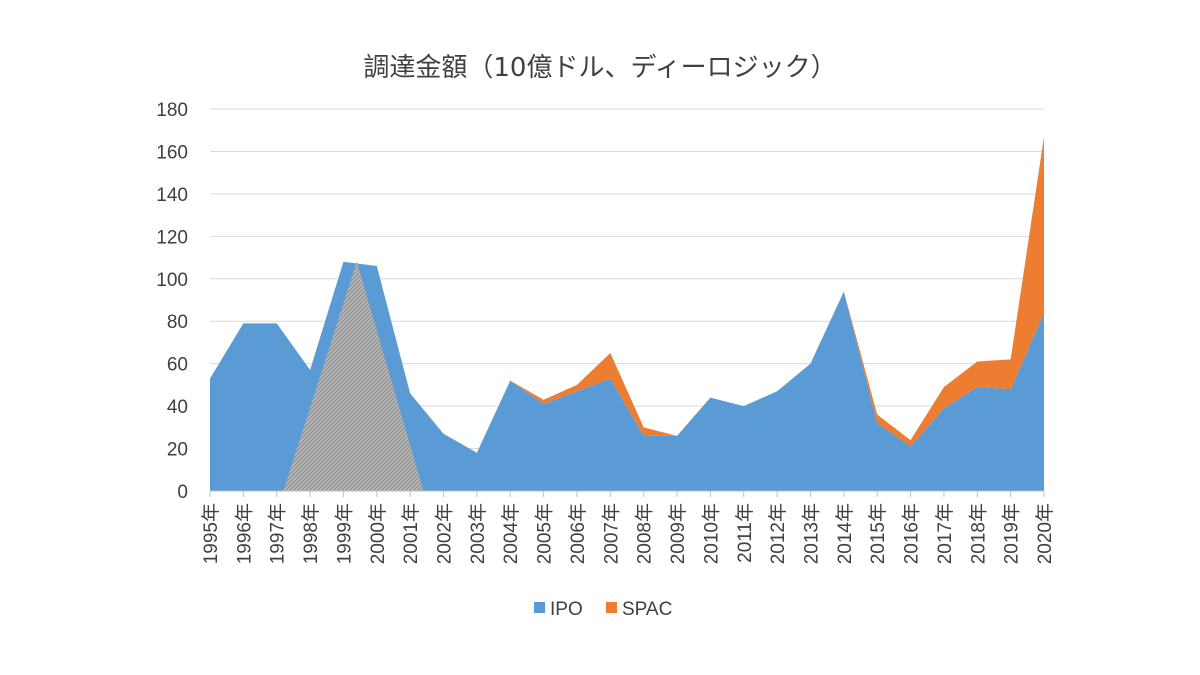  I want to click on x-tick-label-2019年: 2019年, so click(1012, 533).